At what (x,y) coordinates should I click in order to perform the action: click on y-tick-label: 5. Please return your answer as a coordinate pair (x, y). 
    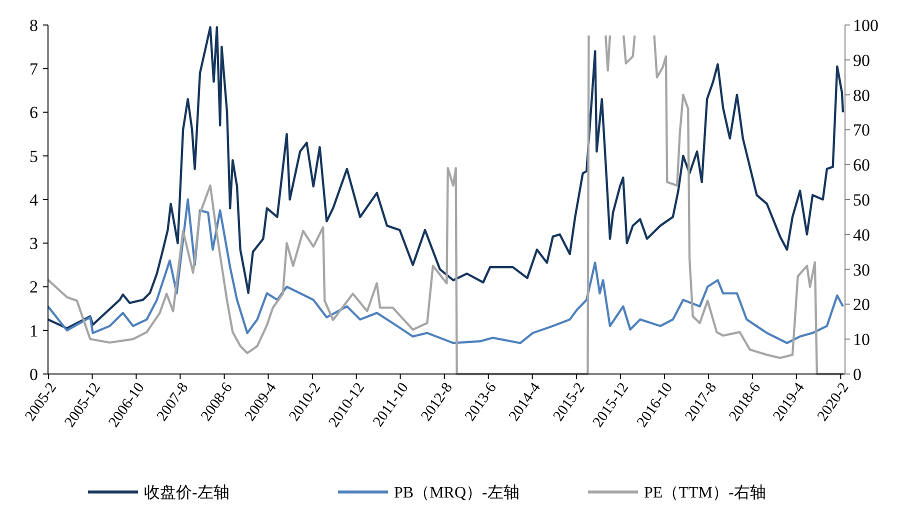
    Looking at the image, I should click on (34, 156).